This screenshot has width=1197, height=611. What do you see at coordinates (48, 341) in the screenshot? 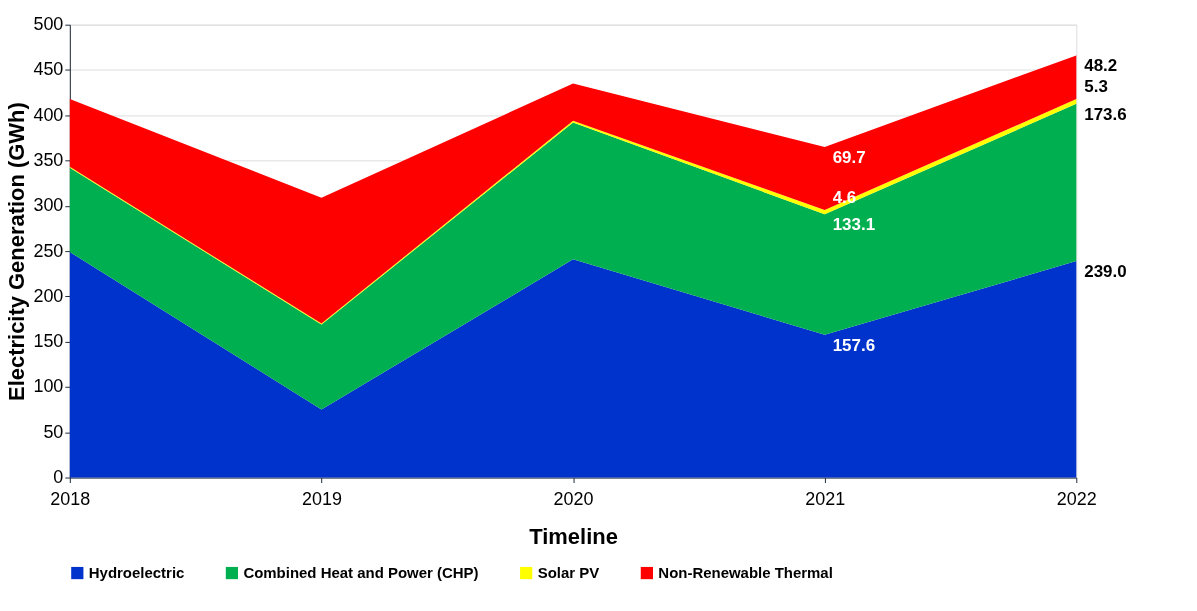
I see `y-tick-label: 150` at bounding box center [48, 341].